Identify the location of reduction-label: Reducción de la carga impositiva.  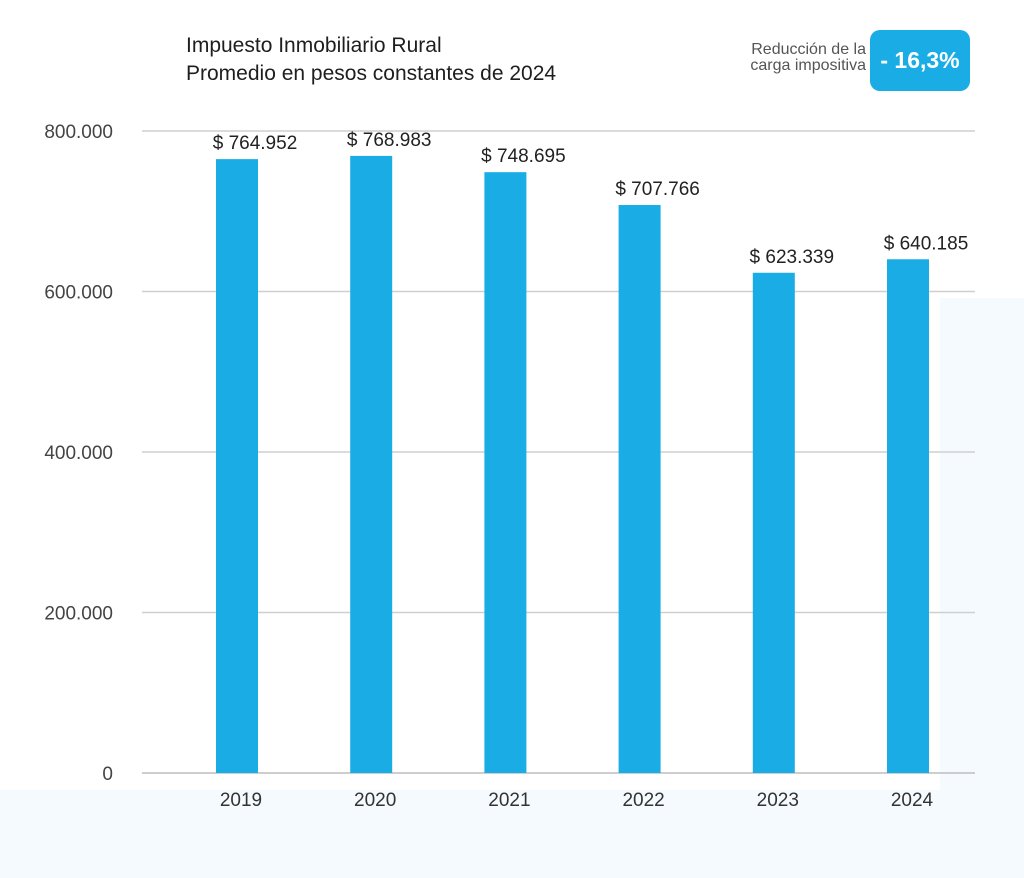
(796, 58).